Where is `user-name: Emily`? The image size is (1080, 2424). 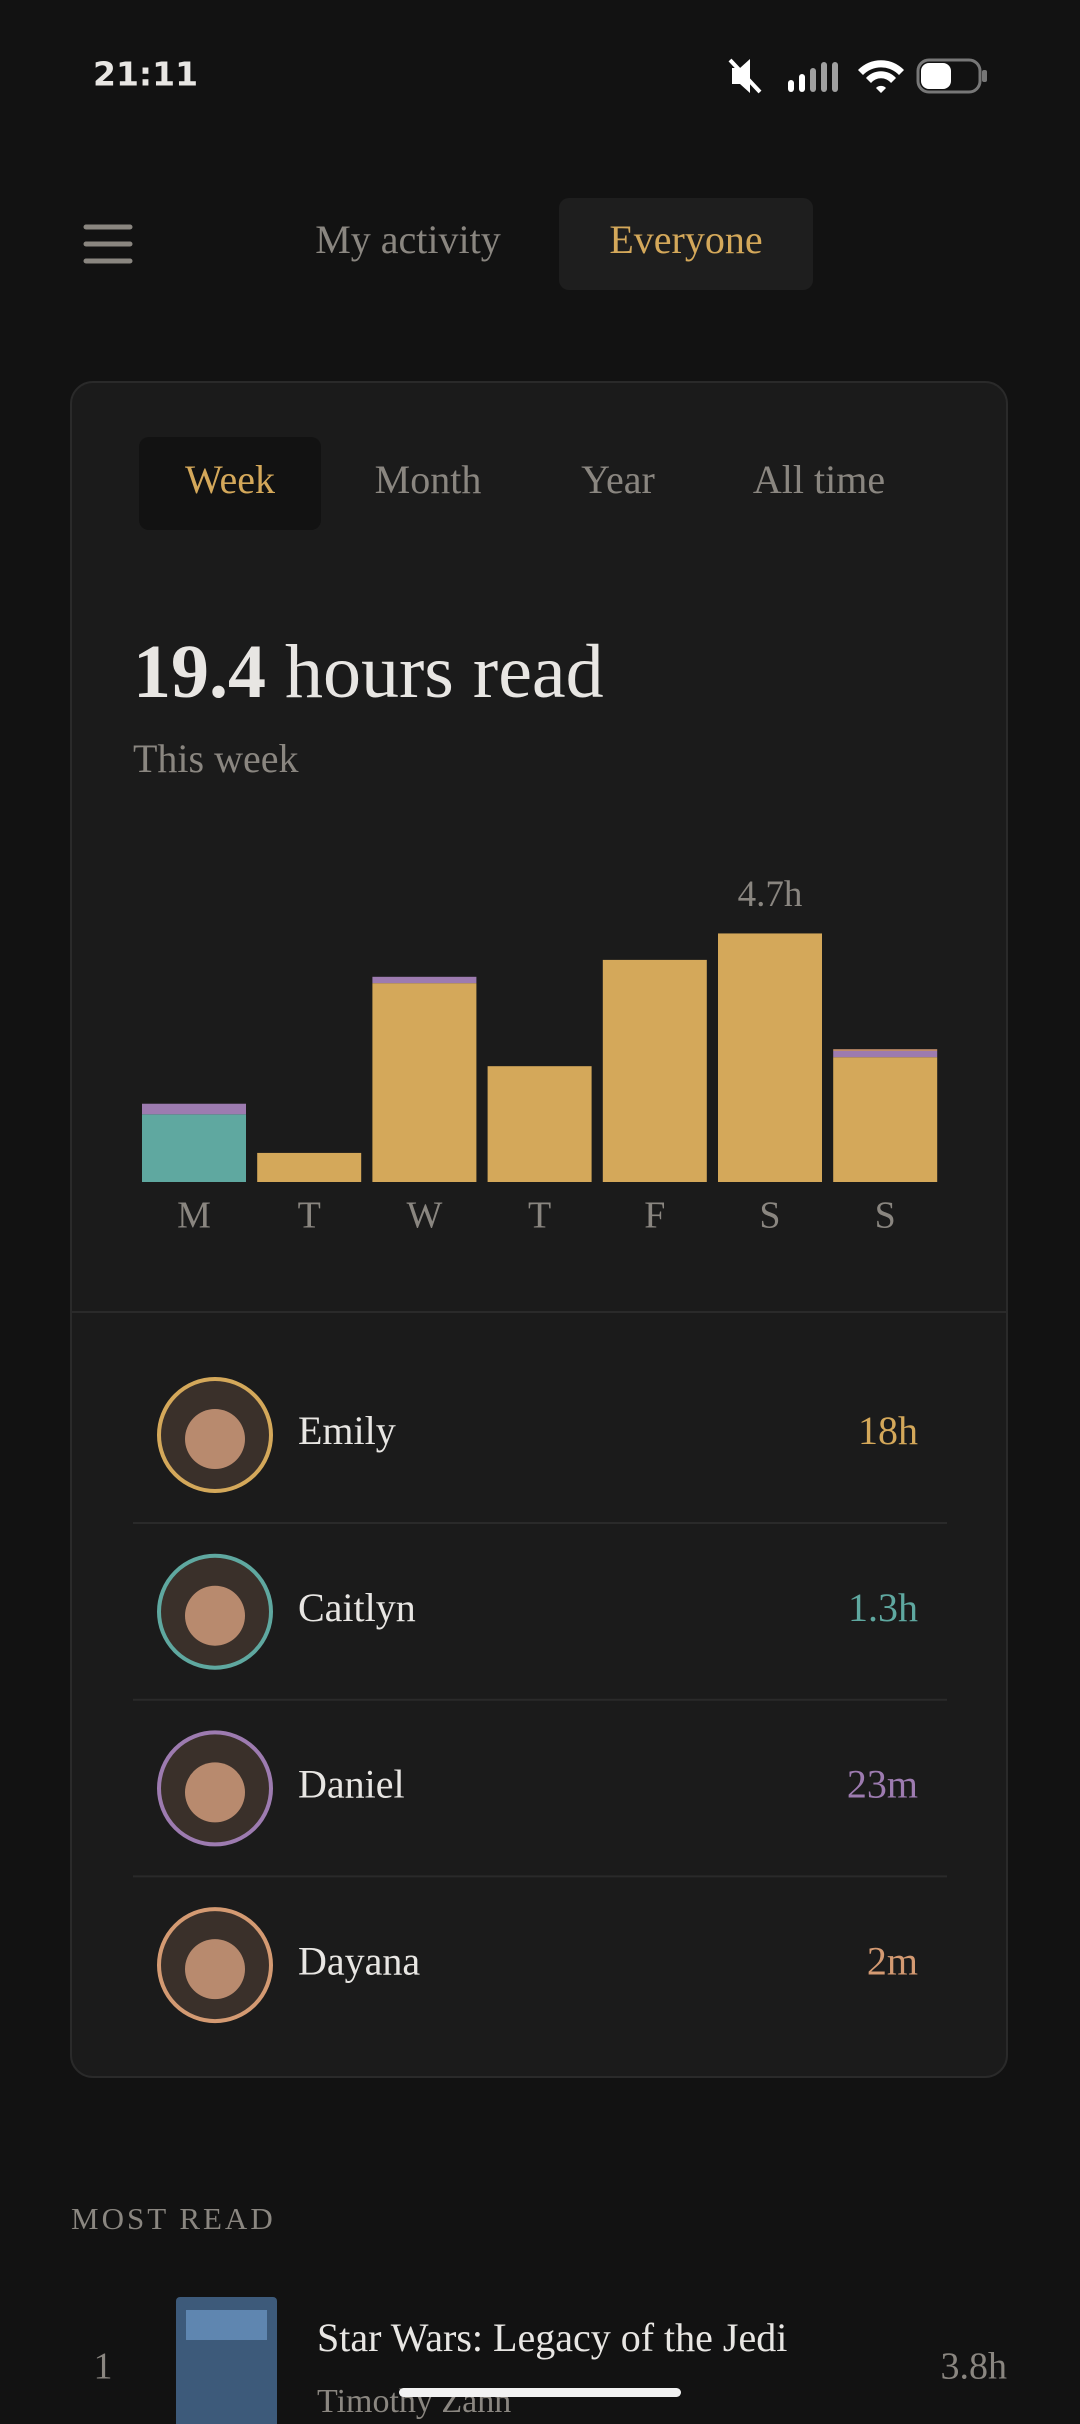
user-name: Emily is located at coordinates (347, 1430).